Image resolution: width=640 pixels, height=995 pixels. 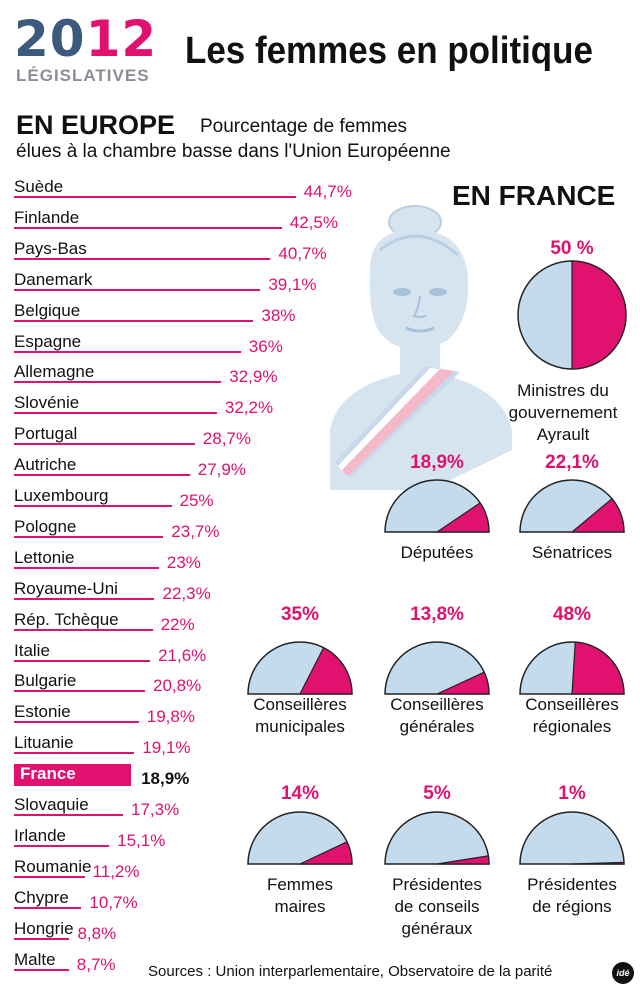 What do you see at coordinates (47, 403) in the screenshot?
I see `bar-category-label: Slovénie` at bounding box center [47, 403].